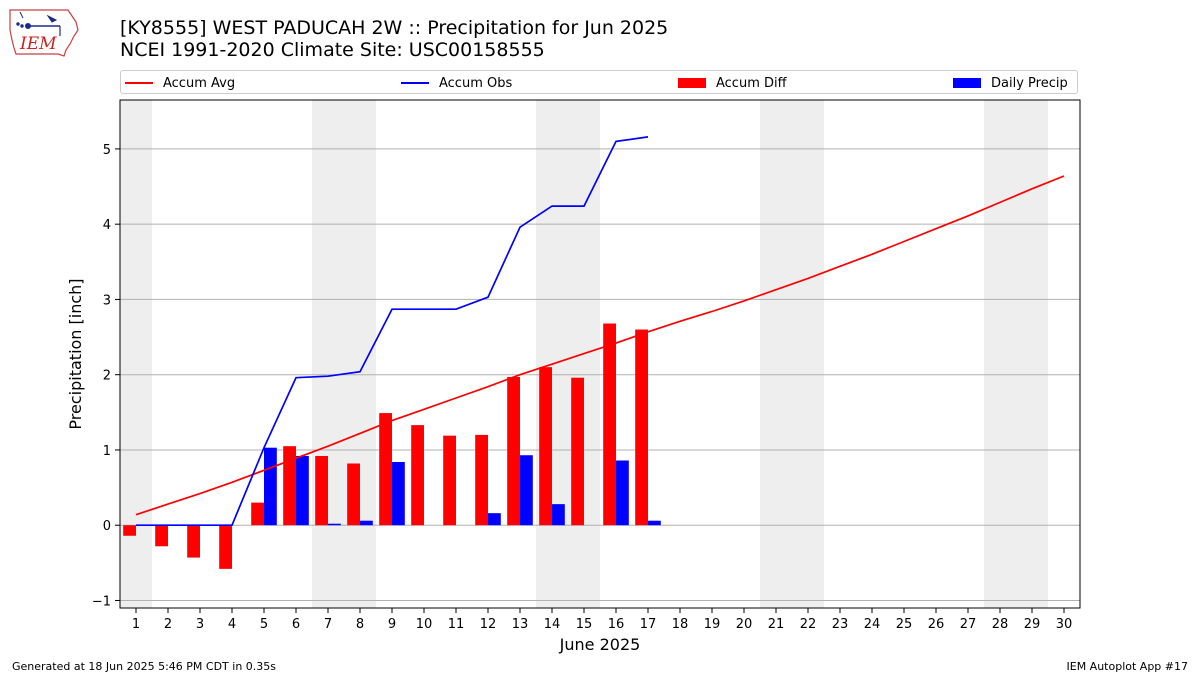  What do you see at coordinates (692, 83) in the screenshot?
I see `legend-swatch-accum-diff` at bounding box center [692, 83].